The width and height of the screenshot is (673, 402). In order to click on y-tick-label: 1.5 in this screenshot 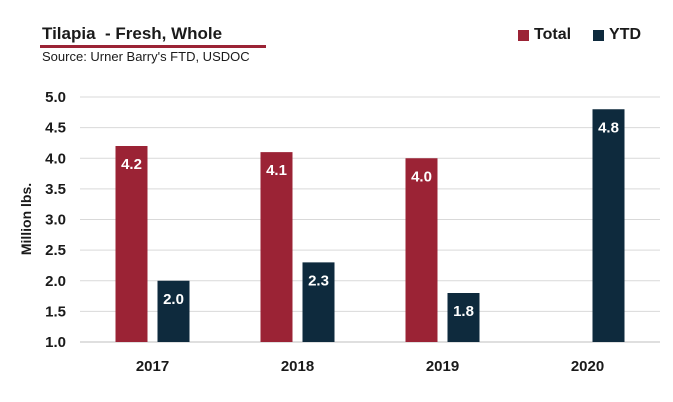, I will do `click(55, 311)`.